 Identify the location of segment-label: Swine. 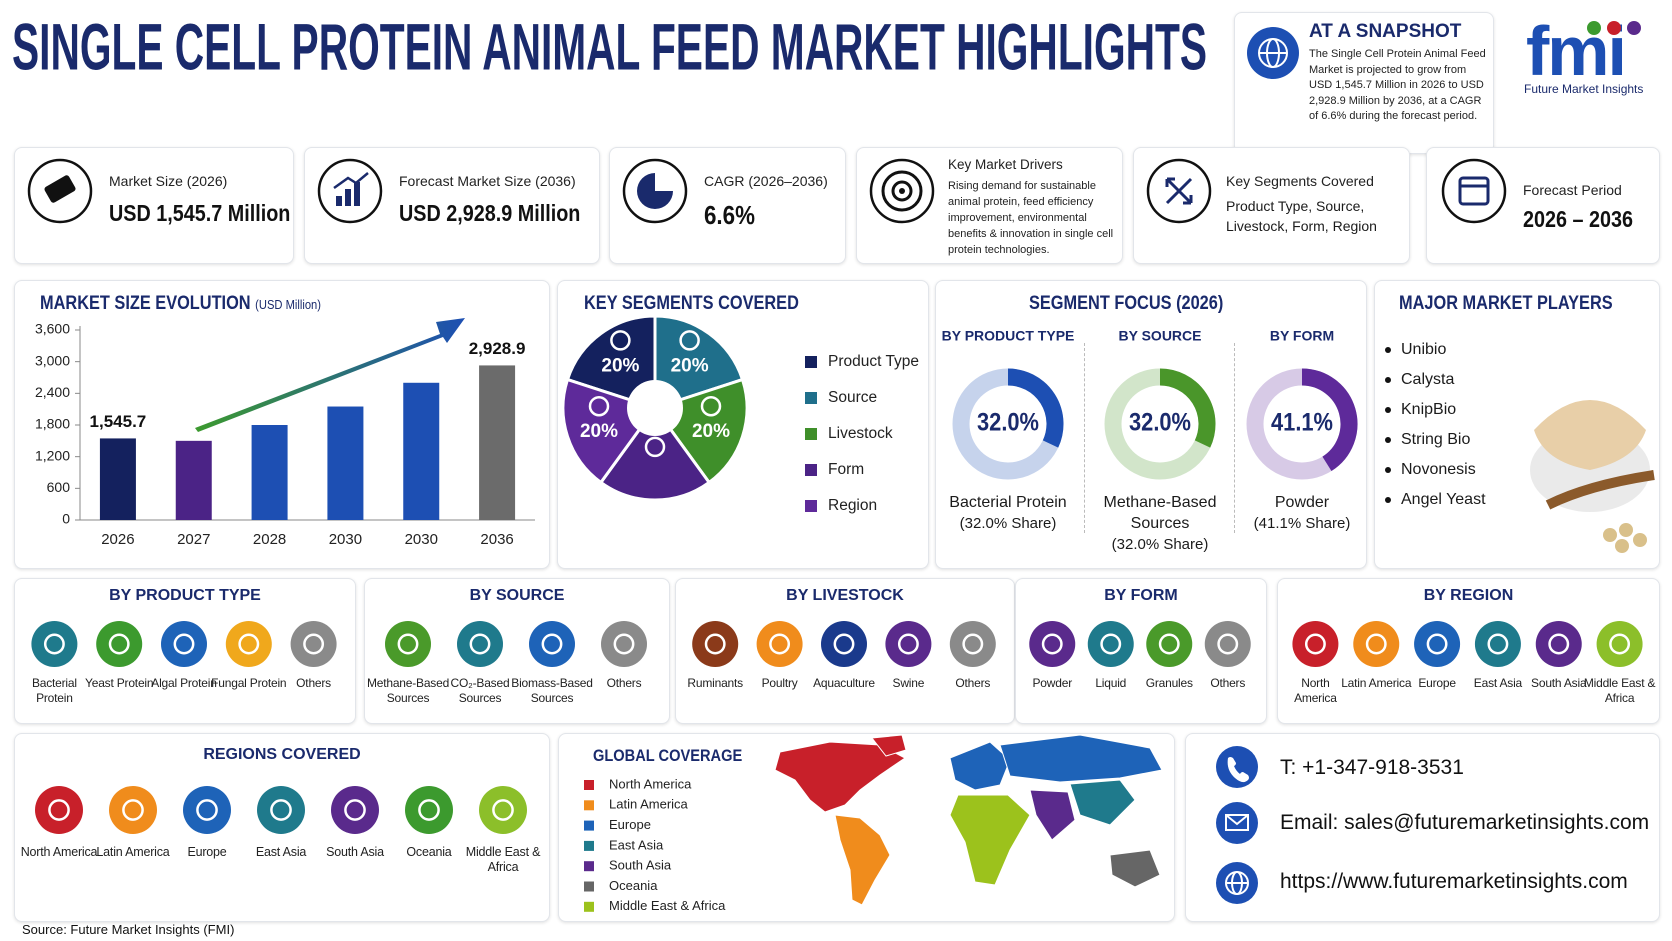
(908, 683).